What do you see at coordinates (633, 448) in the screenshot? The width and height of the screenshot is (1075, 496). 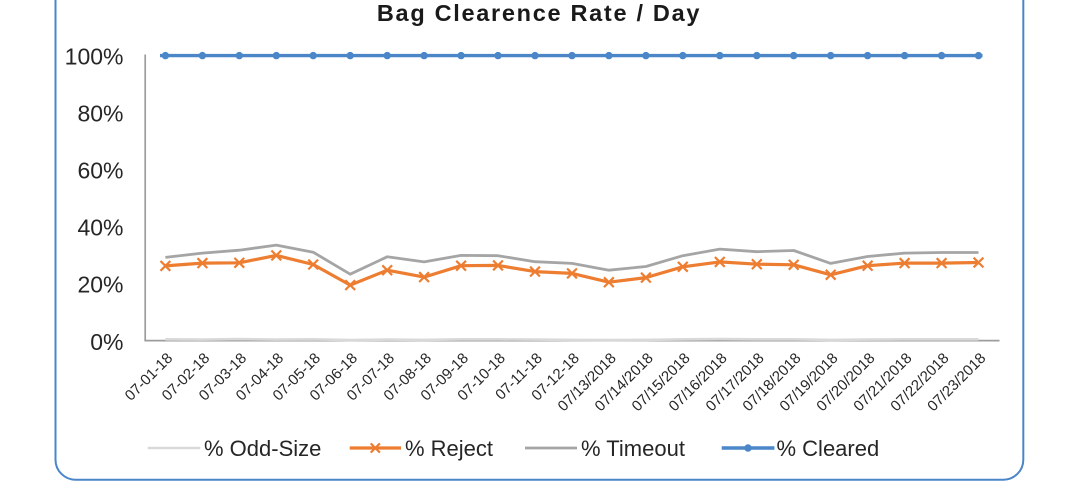 I see `svg-text: % Timeout` at bounding box center [633, 448].